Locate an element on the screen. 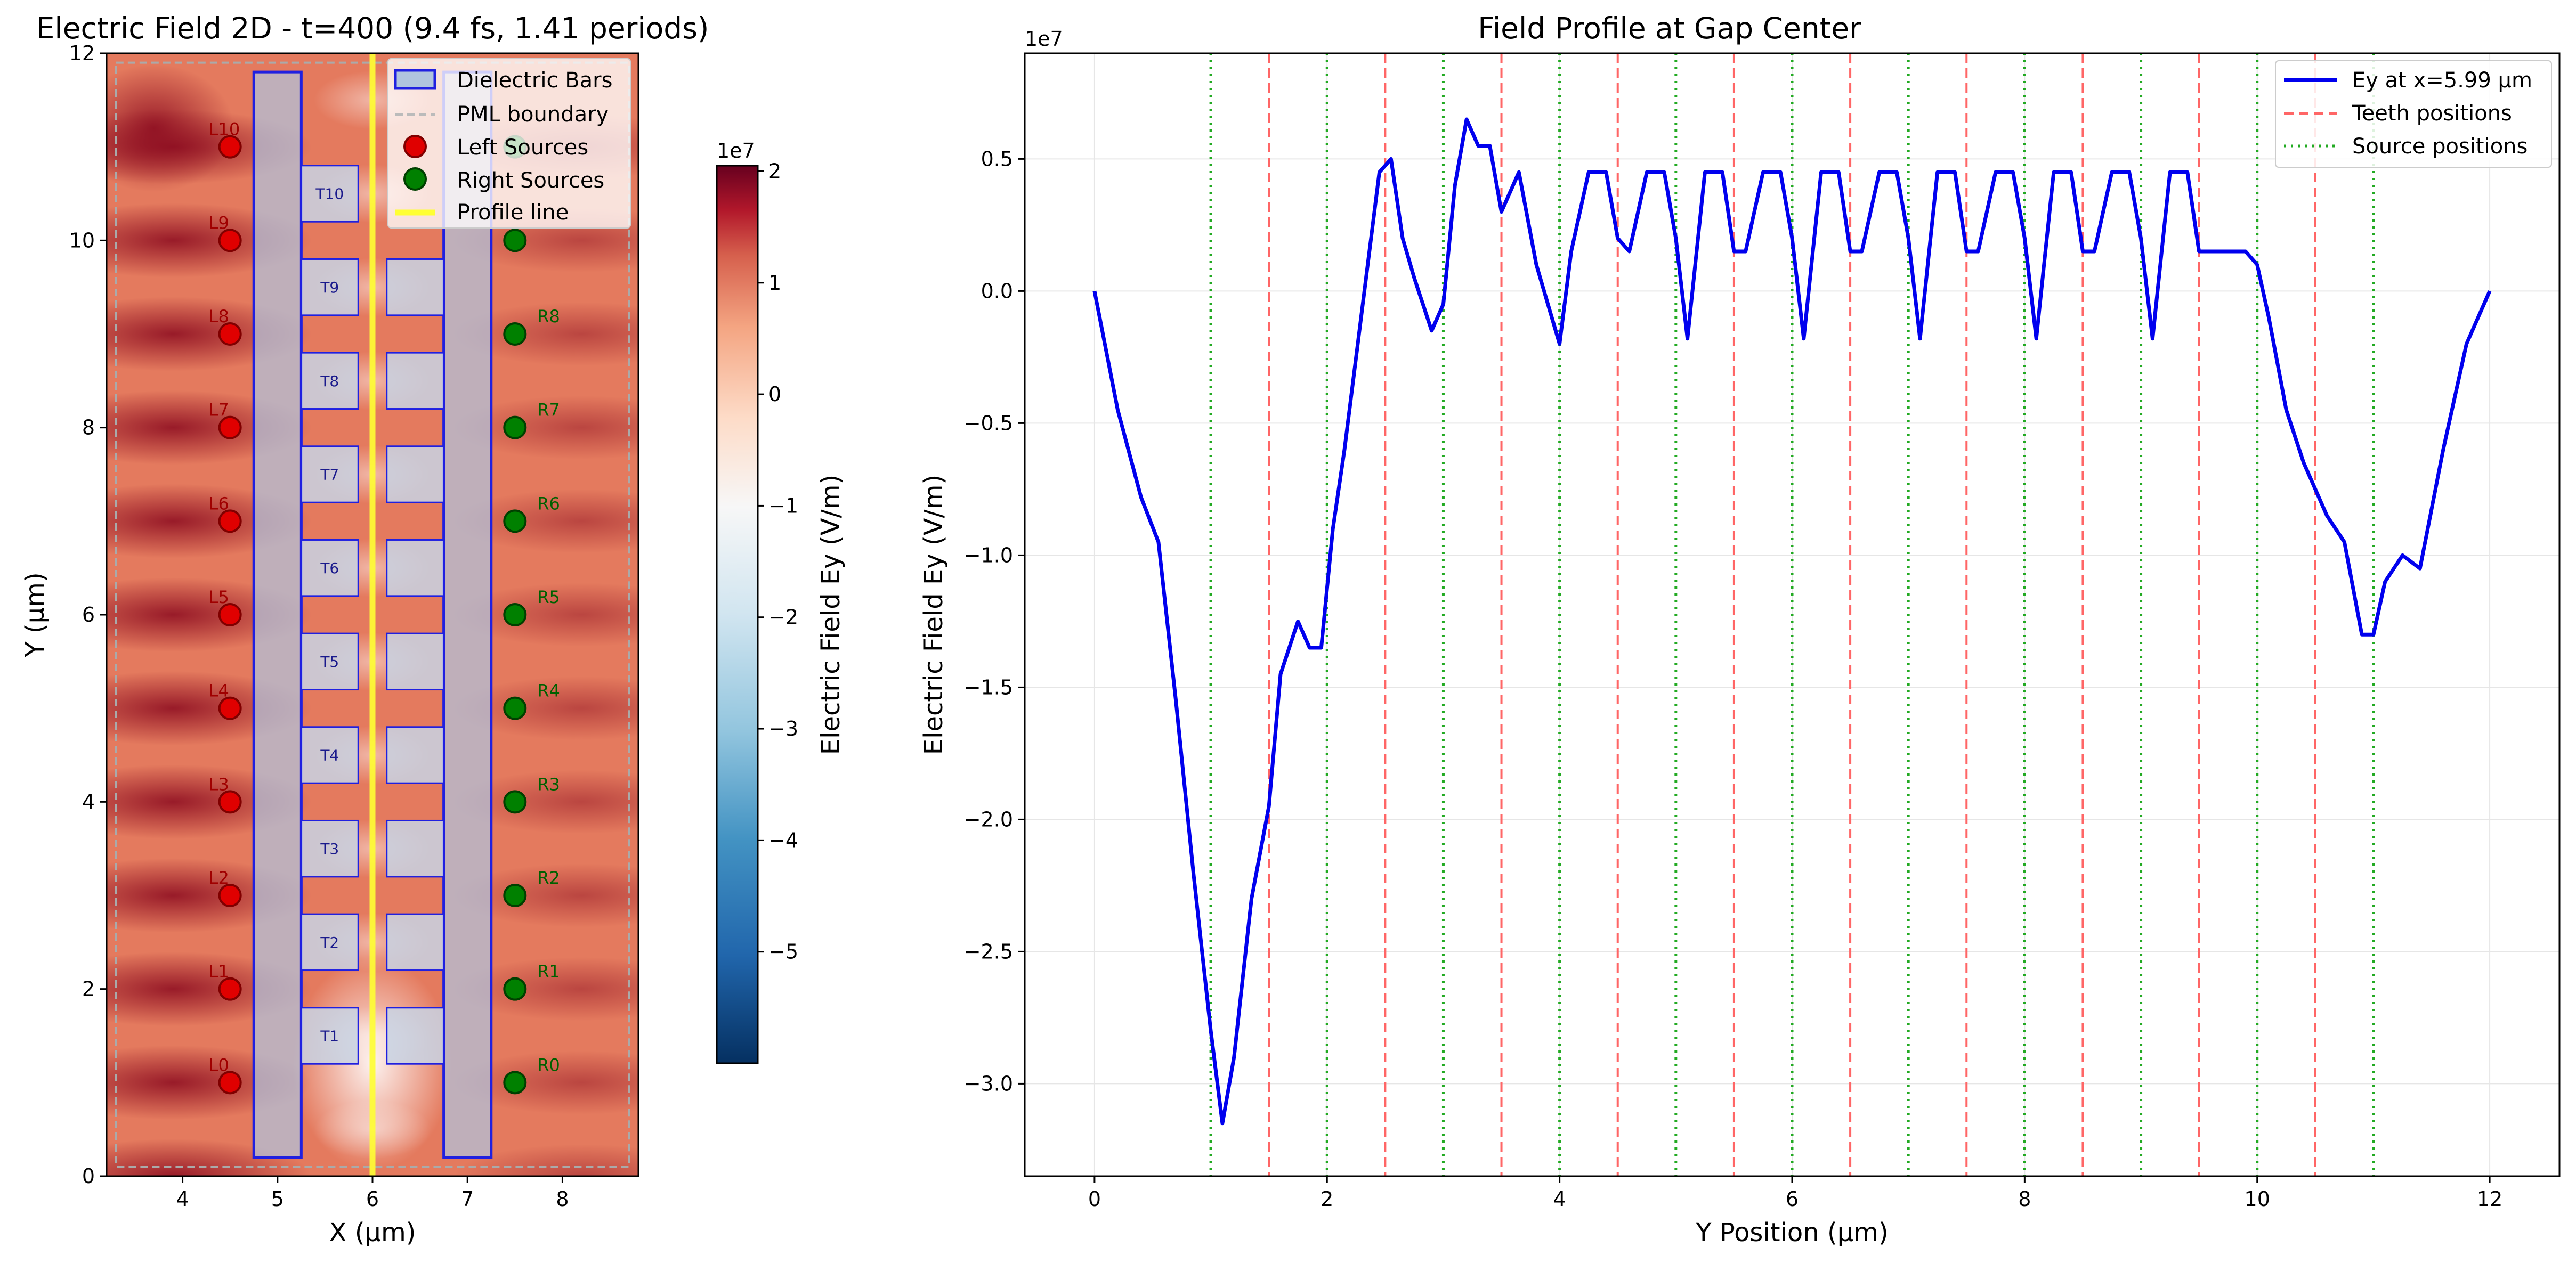  colorbar-tick-label: −1 is located at coordinates (783, 505).